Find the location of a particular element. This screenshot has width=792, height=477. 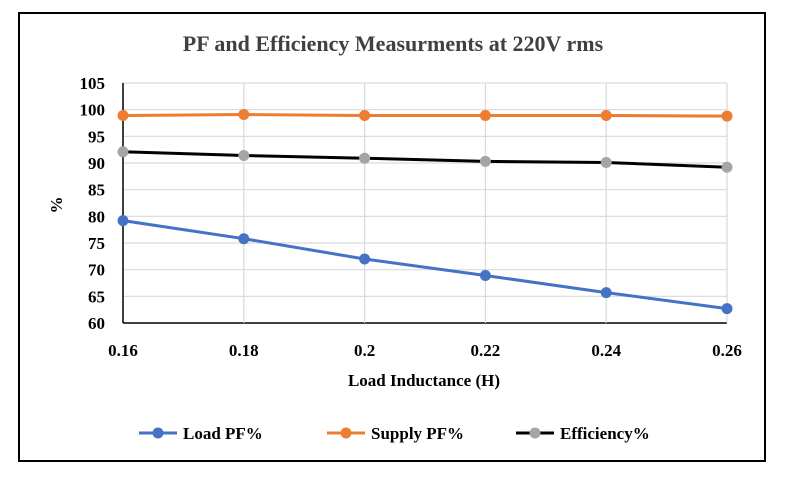

y-tick-label: 60 is located at coordinates (96, 323).